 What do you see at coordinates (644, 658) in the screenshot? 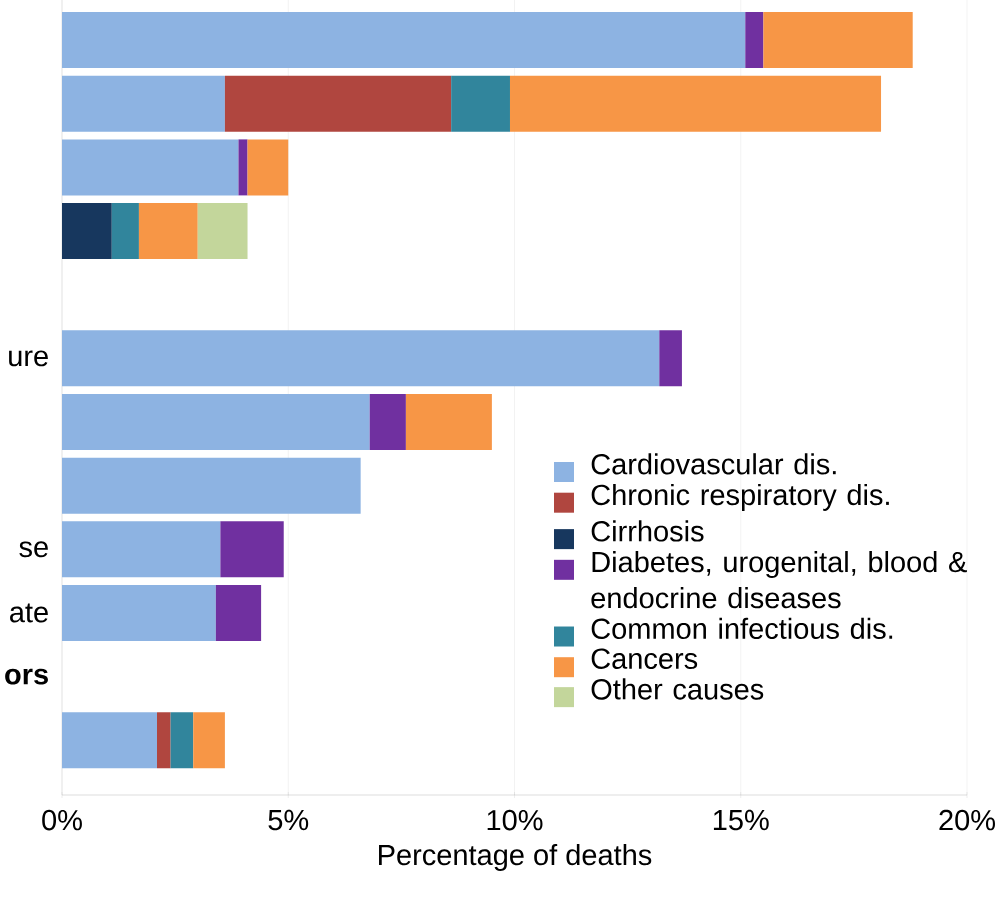
I see `legend-label: Cancers` at bounding box center [644, 658].